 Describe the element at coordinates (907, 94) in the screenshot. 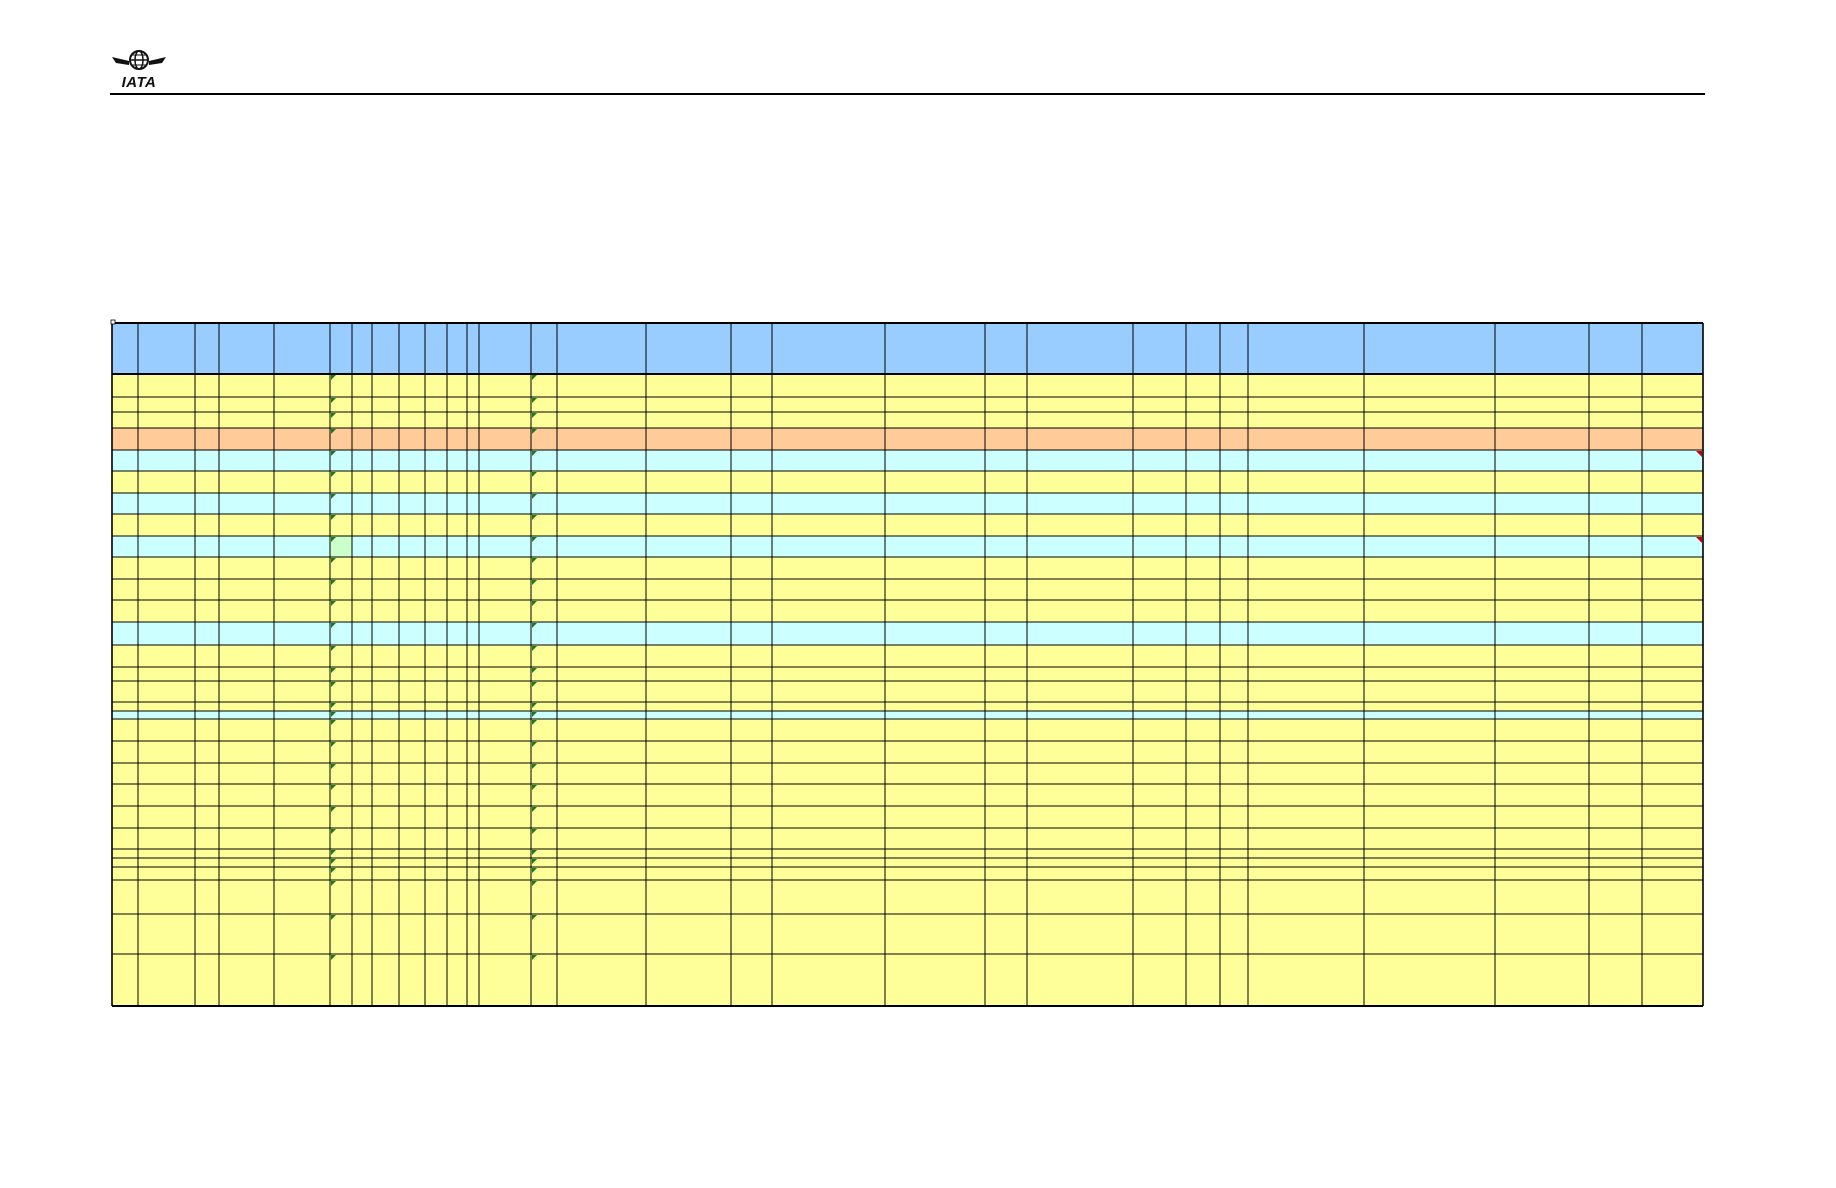

I see `header-rule` at that location.